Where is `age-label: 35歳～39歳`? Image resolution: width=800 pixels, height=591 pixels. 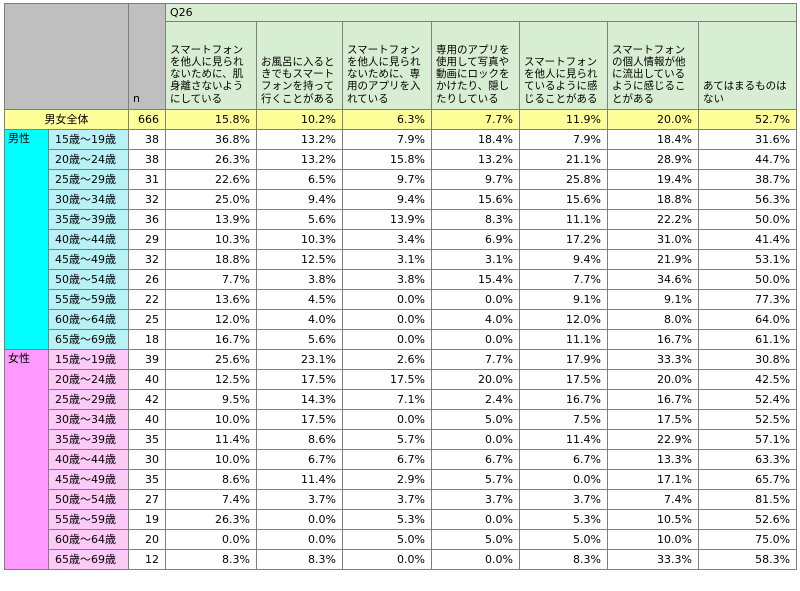
age-label: 35歳～39歳 is located at coordinates (88, 439).